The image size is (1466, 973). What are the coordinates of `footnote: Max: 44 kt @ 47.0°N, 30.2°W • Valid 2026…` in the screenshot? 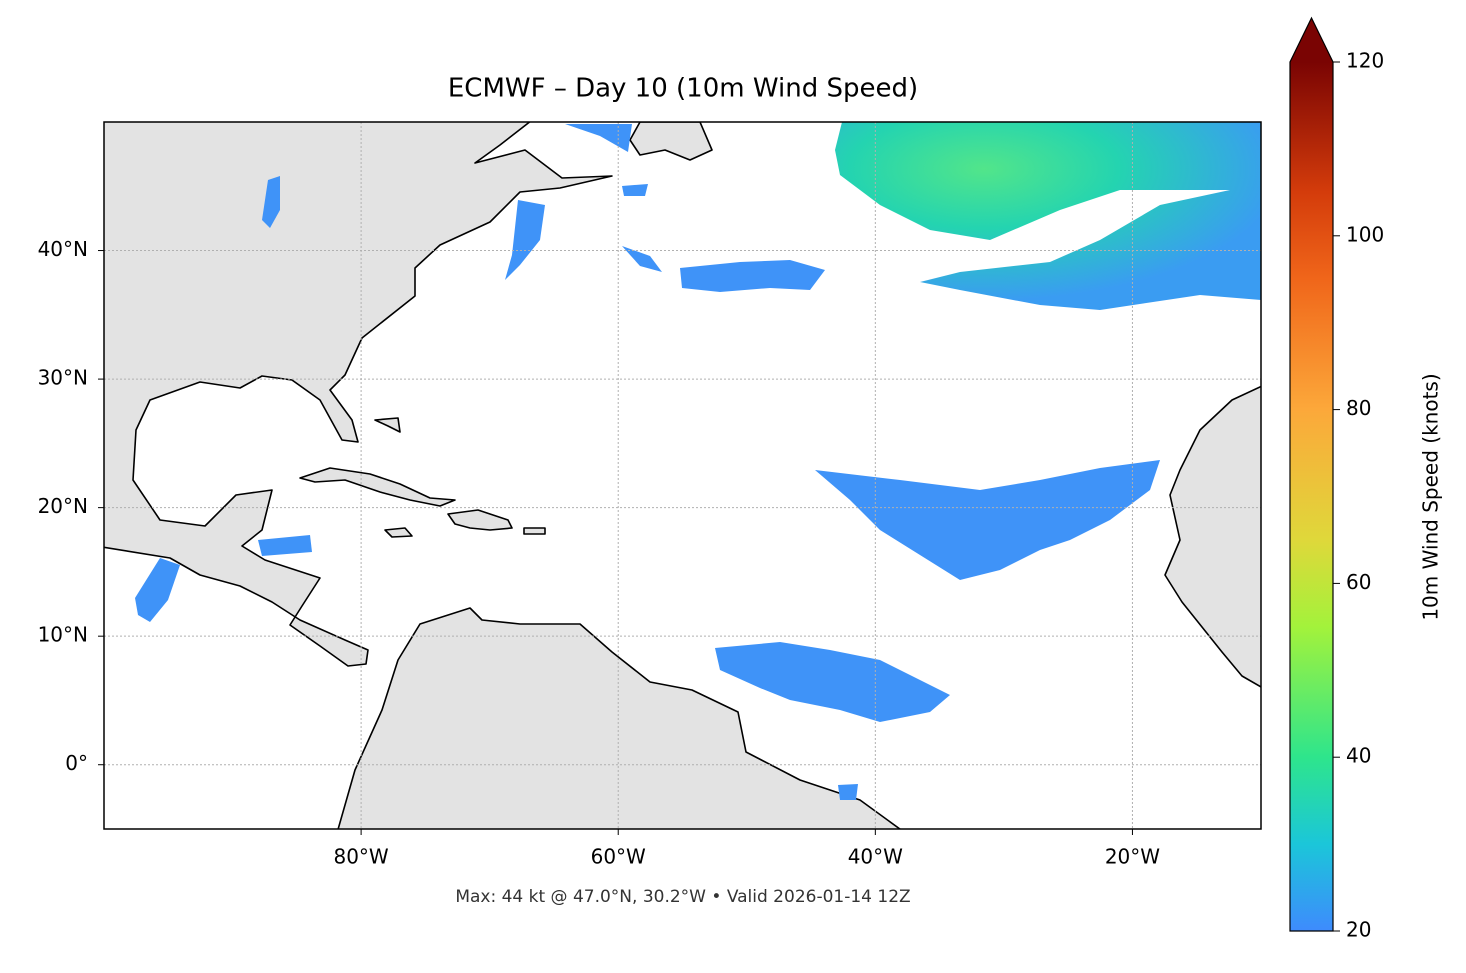 It's located at (682, 897).